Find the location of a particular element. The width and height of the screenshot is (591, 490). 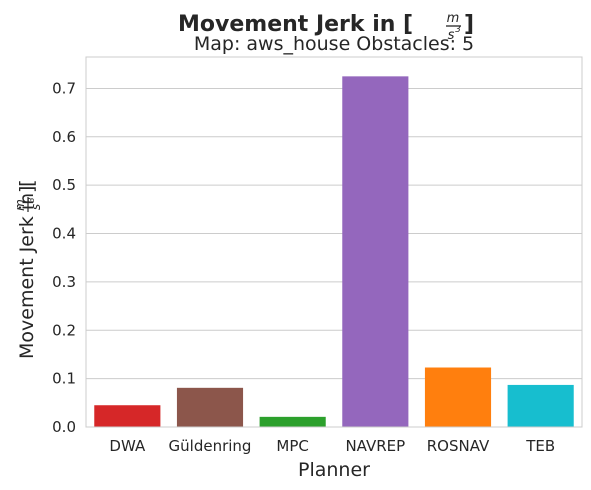

y-axis-label-unit-exponent: 3 is located at coordinates (31, 199).